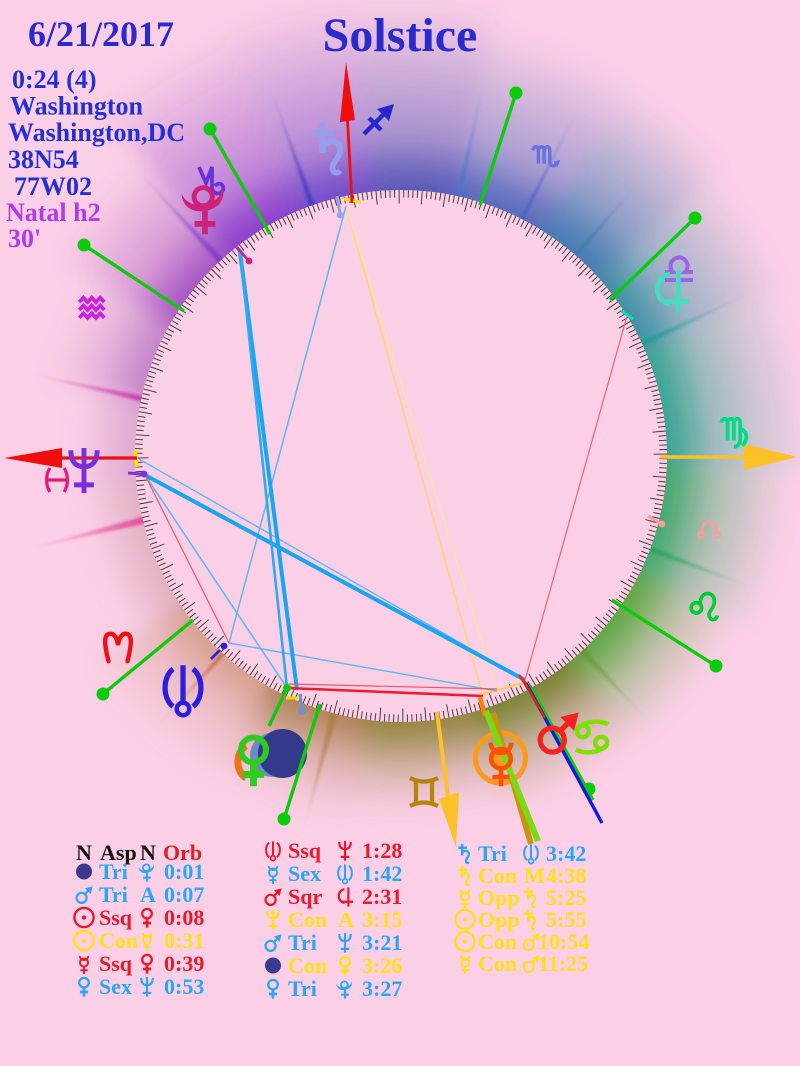  Describe the element at coordinates (184, 917) in the screenshot. I see `svg-text: 0:08` at that location.